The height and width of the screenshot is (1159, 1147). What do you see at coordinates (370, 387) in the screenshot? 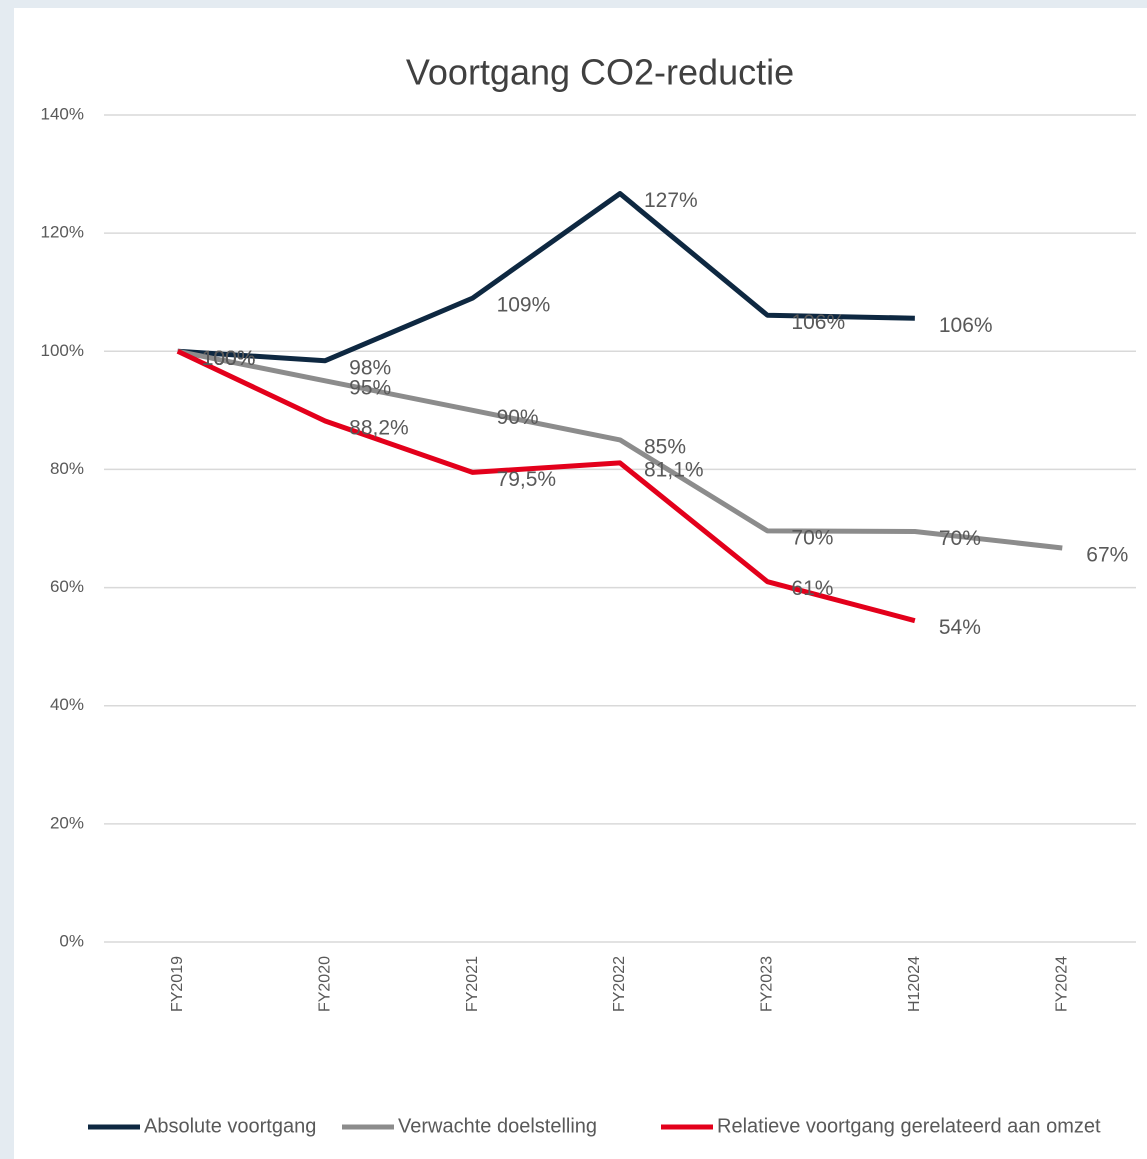
I see `data-label: 95%` at bounding box center [370, 387].